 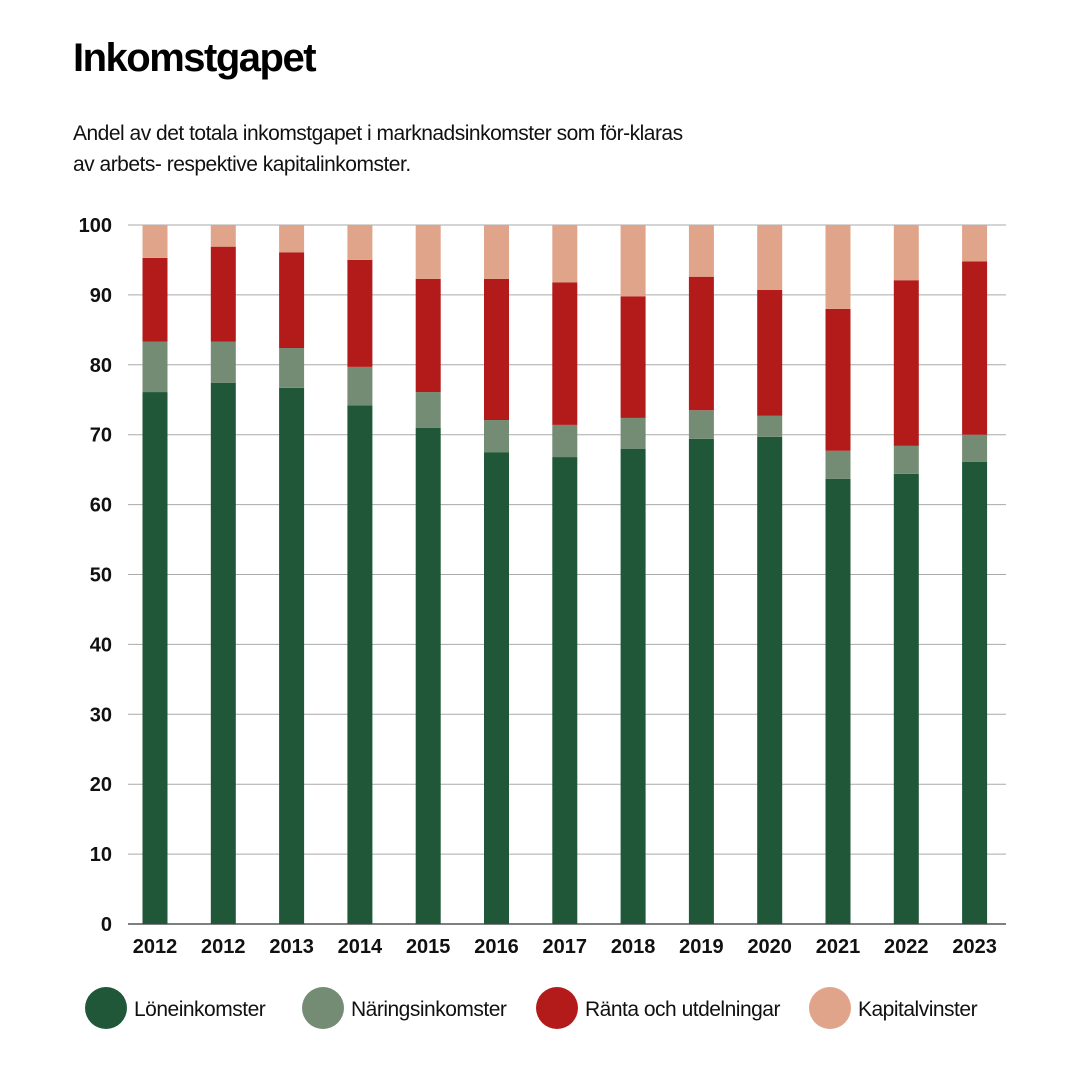 What do you see at coordinates (101, 506) in the screenshot?
I see `y-tick-label: 60` at bounding box center [101, 506].